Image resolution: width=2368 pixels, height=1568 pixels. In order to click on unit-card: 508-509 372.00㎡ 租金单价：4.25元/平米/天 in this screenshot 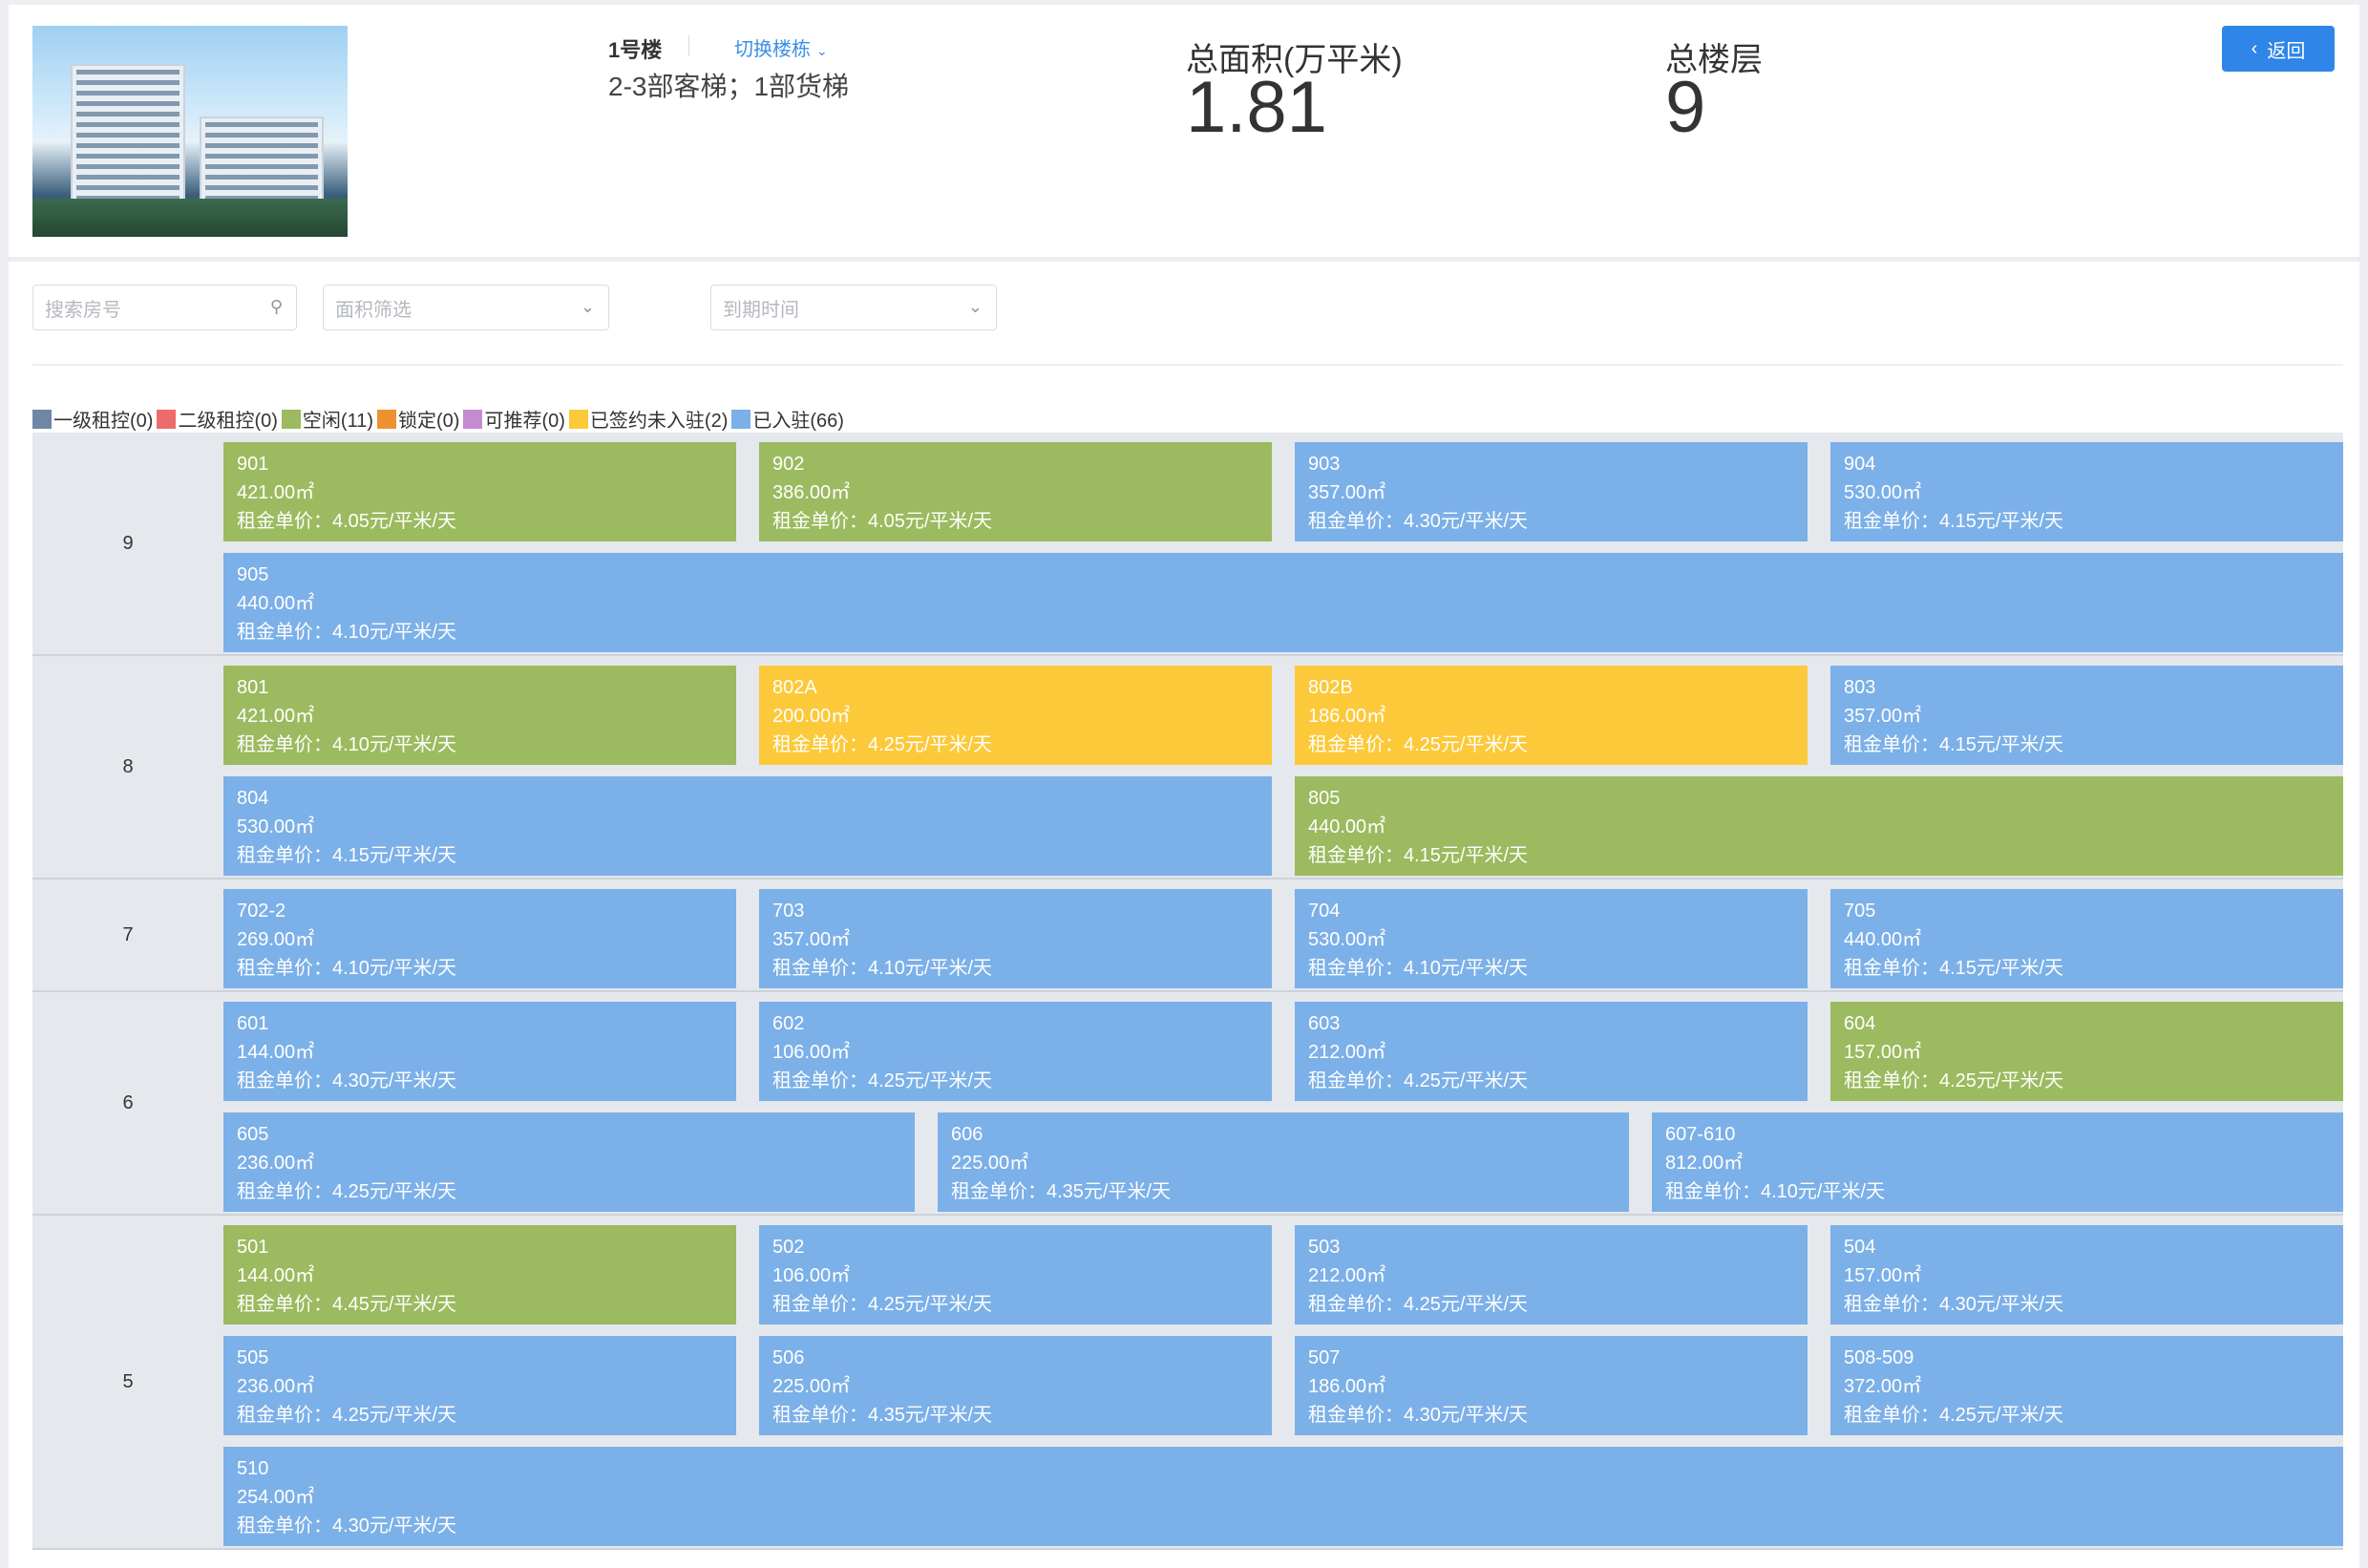, I will do `click(2086, 1385)`.